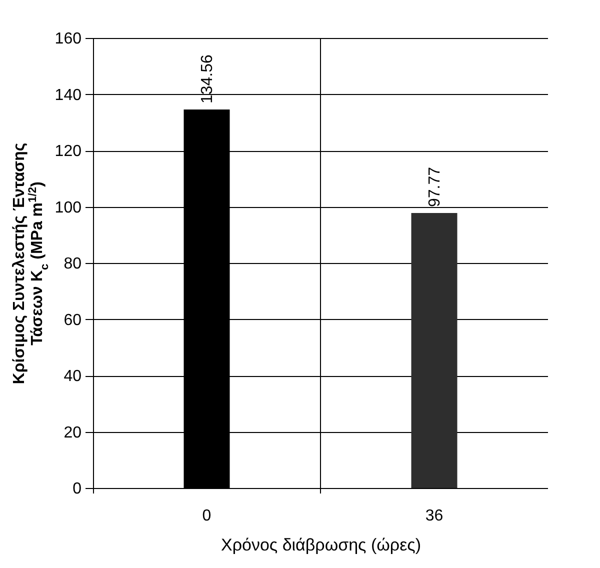 Image resolution: width=600 pixels, height=568 pixels. I want to click on y-tick-label: 100, so click(68, 207).